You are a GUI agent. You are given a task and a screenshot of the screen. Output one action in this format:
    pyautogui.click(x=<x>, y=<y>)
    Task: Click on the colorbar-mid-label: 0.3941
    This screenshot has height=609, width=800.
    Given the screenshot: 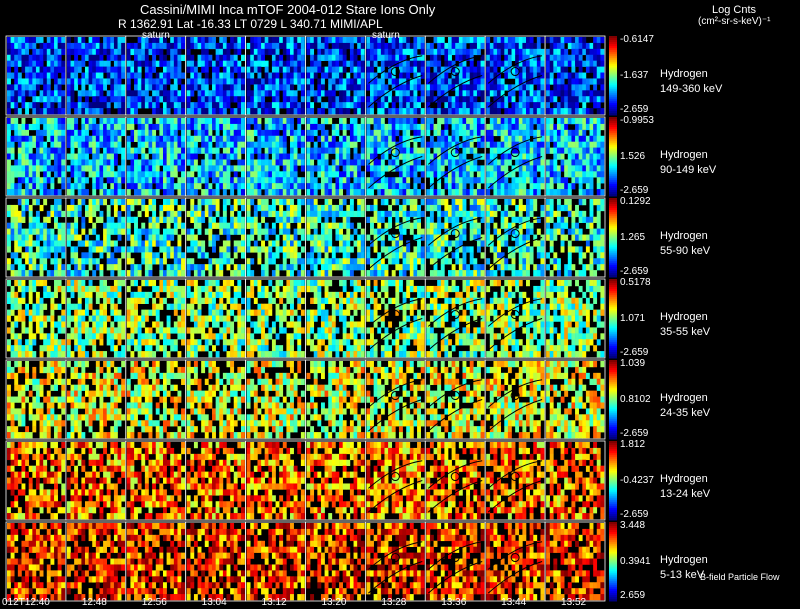 What is the action you would take?
    pyautogui.click(x=635, y=561)
    